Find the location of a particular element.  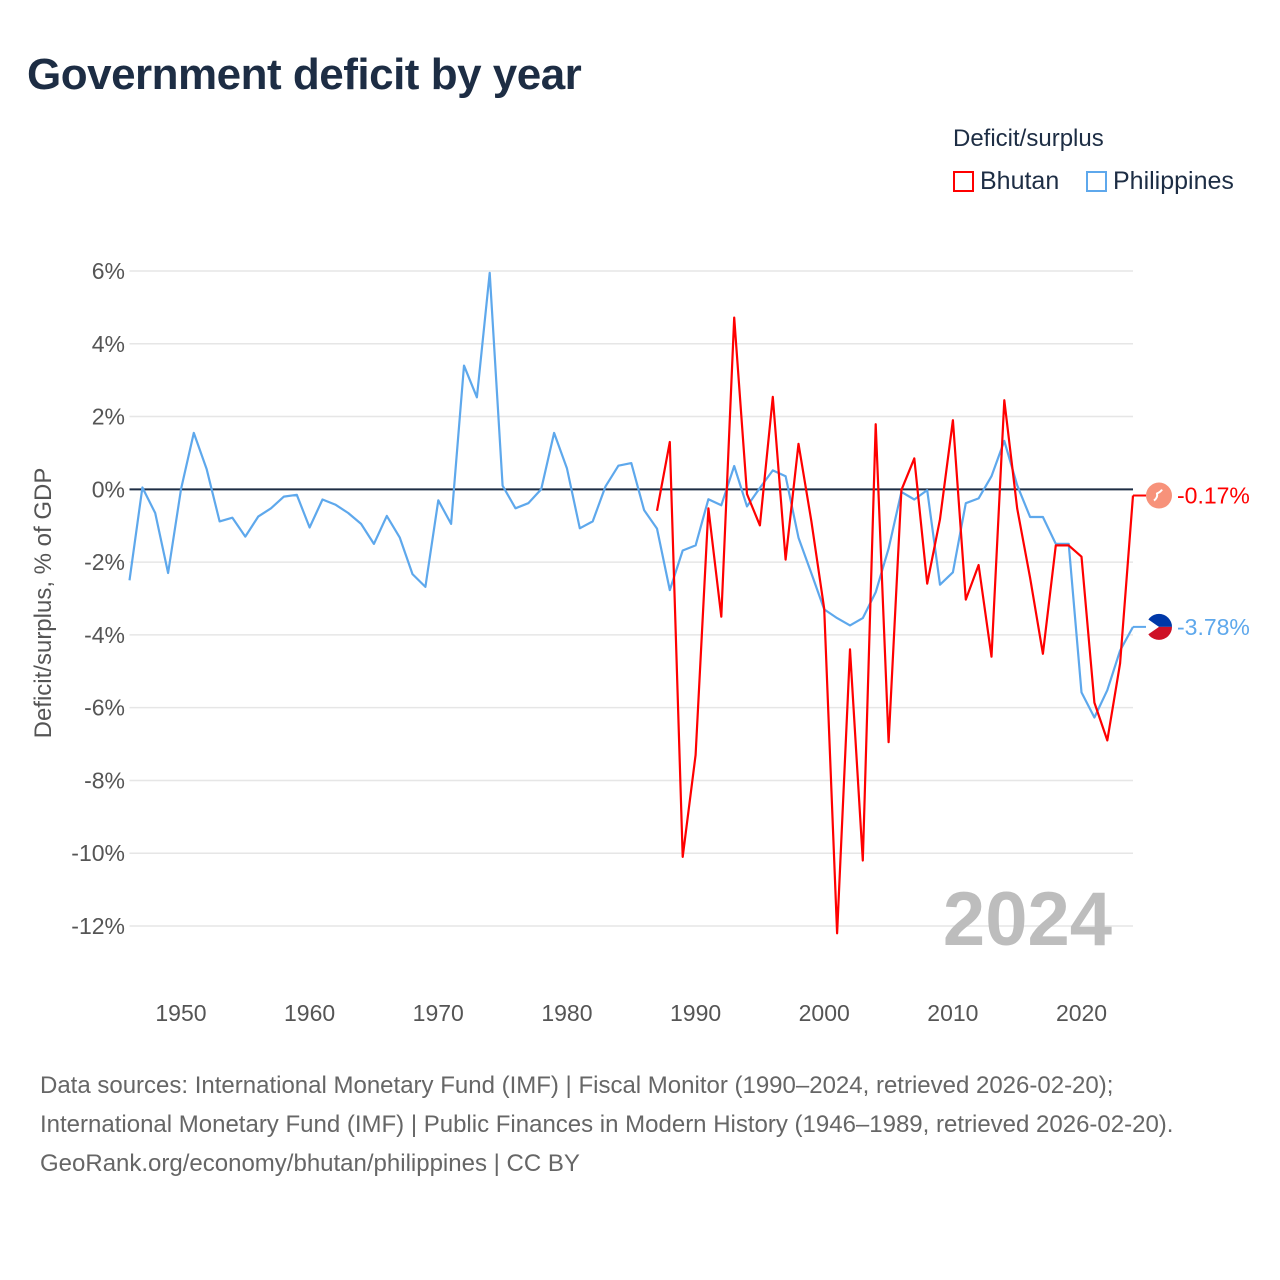

legend-label-bhutan: Bhutan is located at coordinates (1020, 181).